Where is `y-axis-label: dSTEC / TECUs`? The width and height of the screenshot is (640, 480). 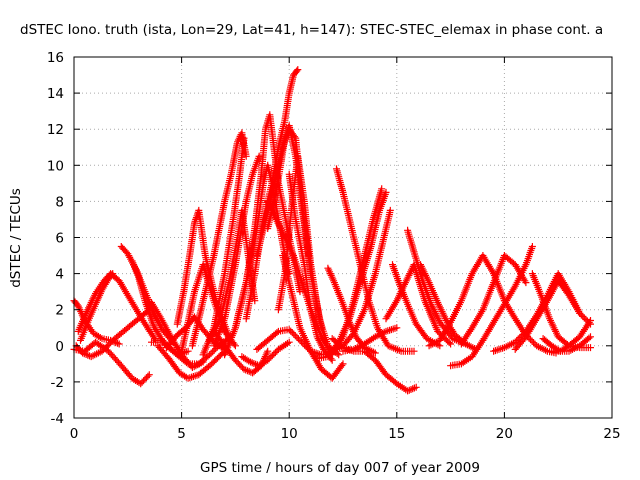 y-axis-label: dSTEC / TECUs is located at coordinates (16, 238).